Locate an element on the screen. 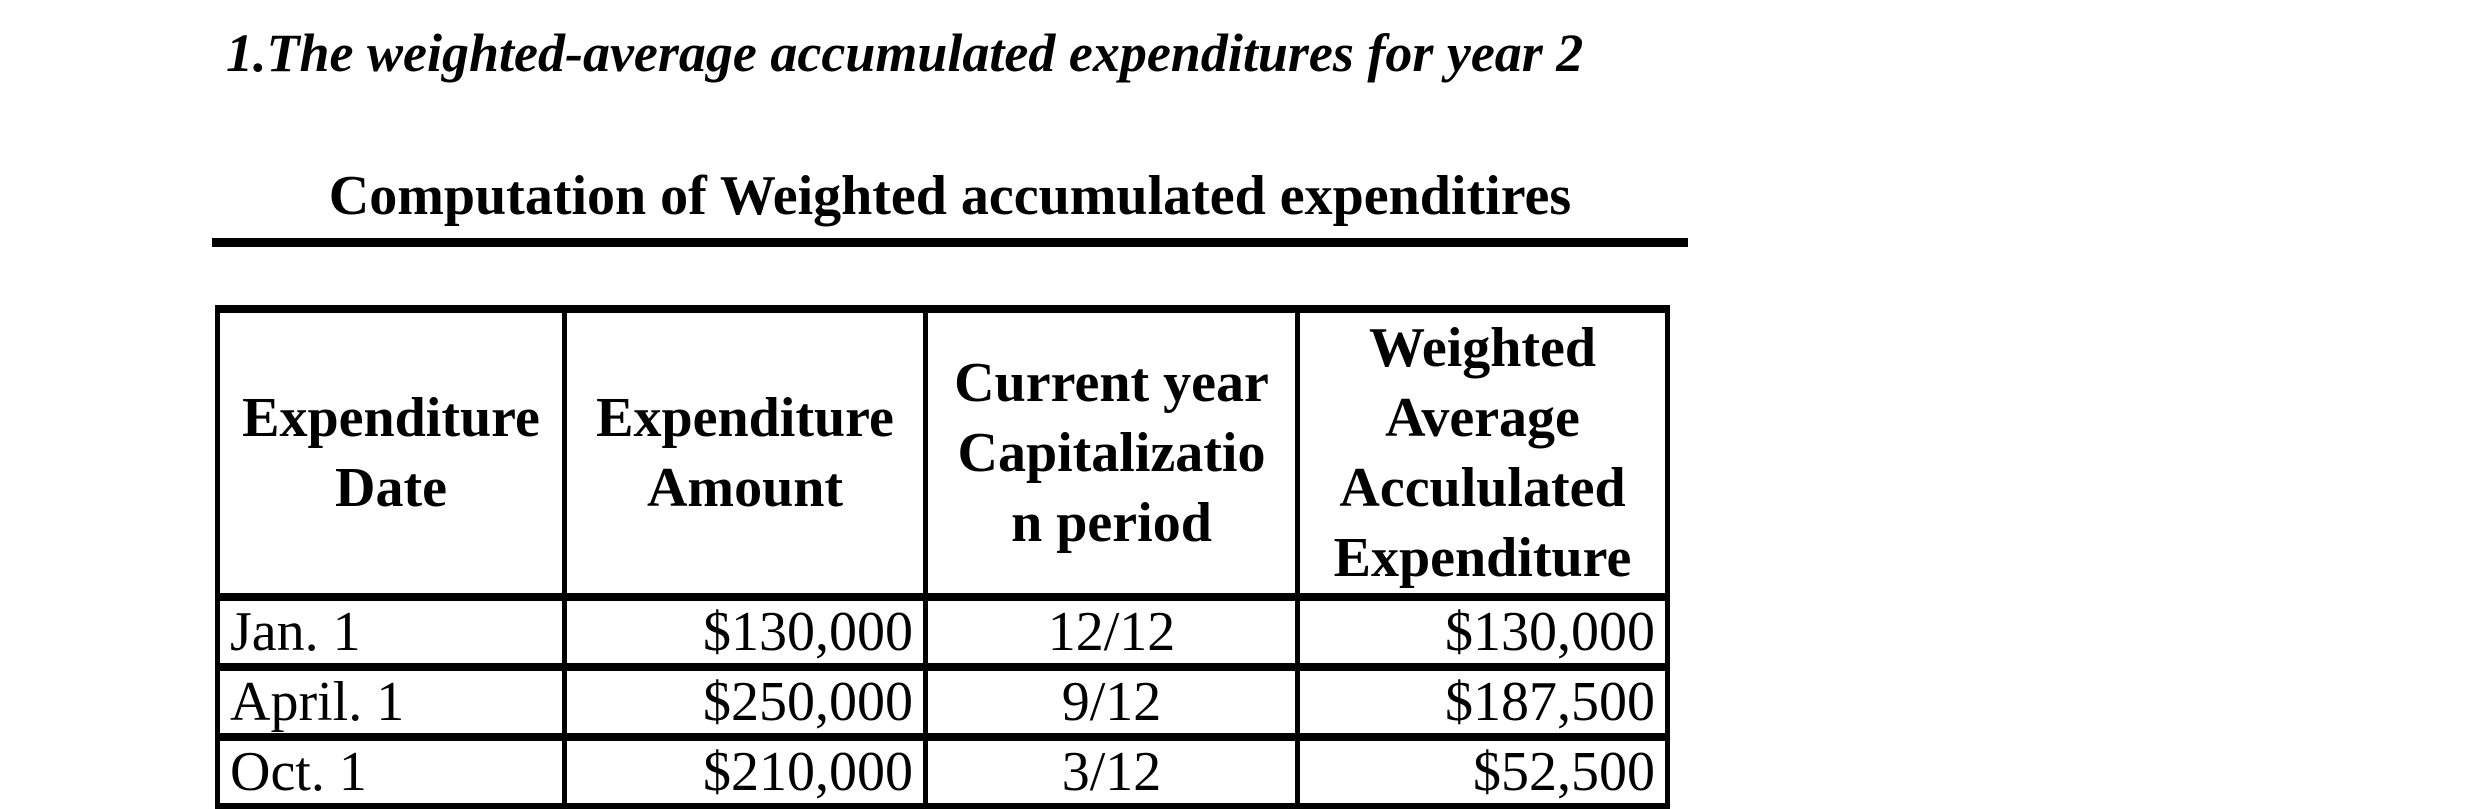 The height and width of the screenshot is (809, 2481). cell-capitalization-period: 3/12 is located at coordinates (1111, 771).